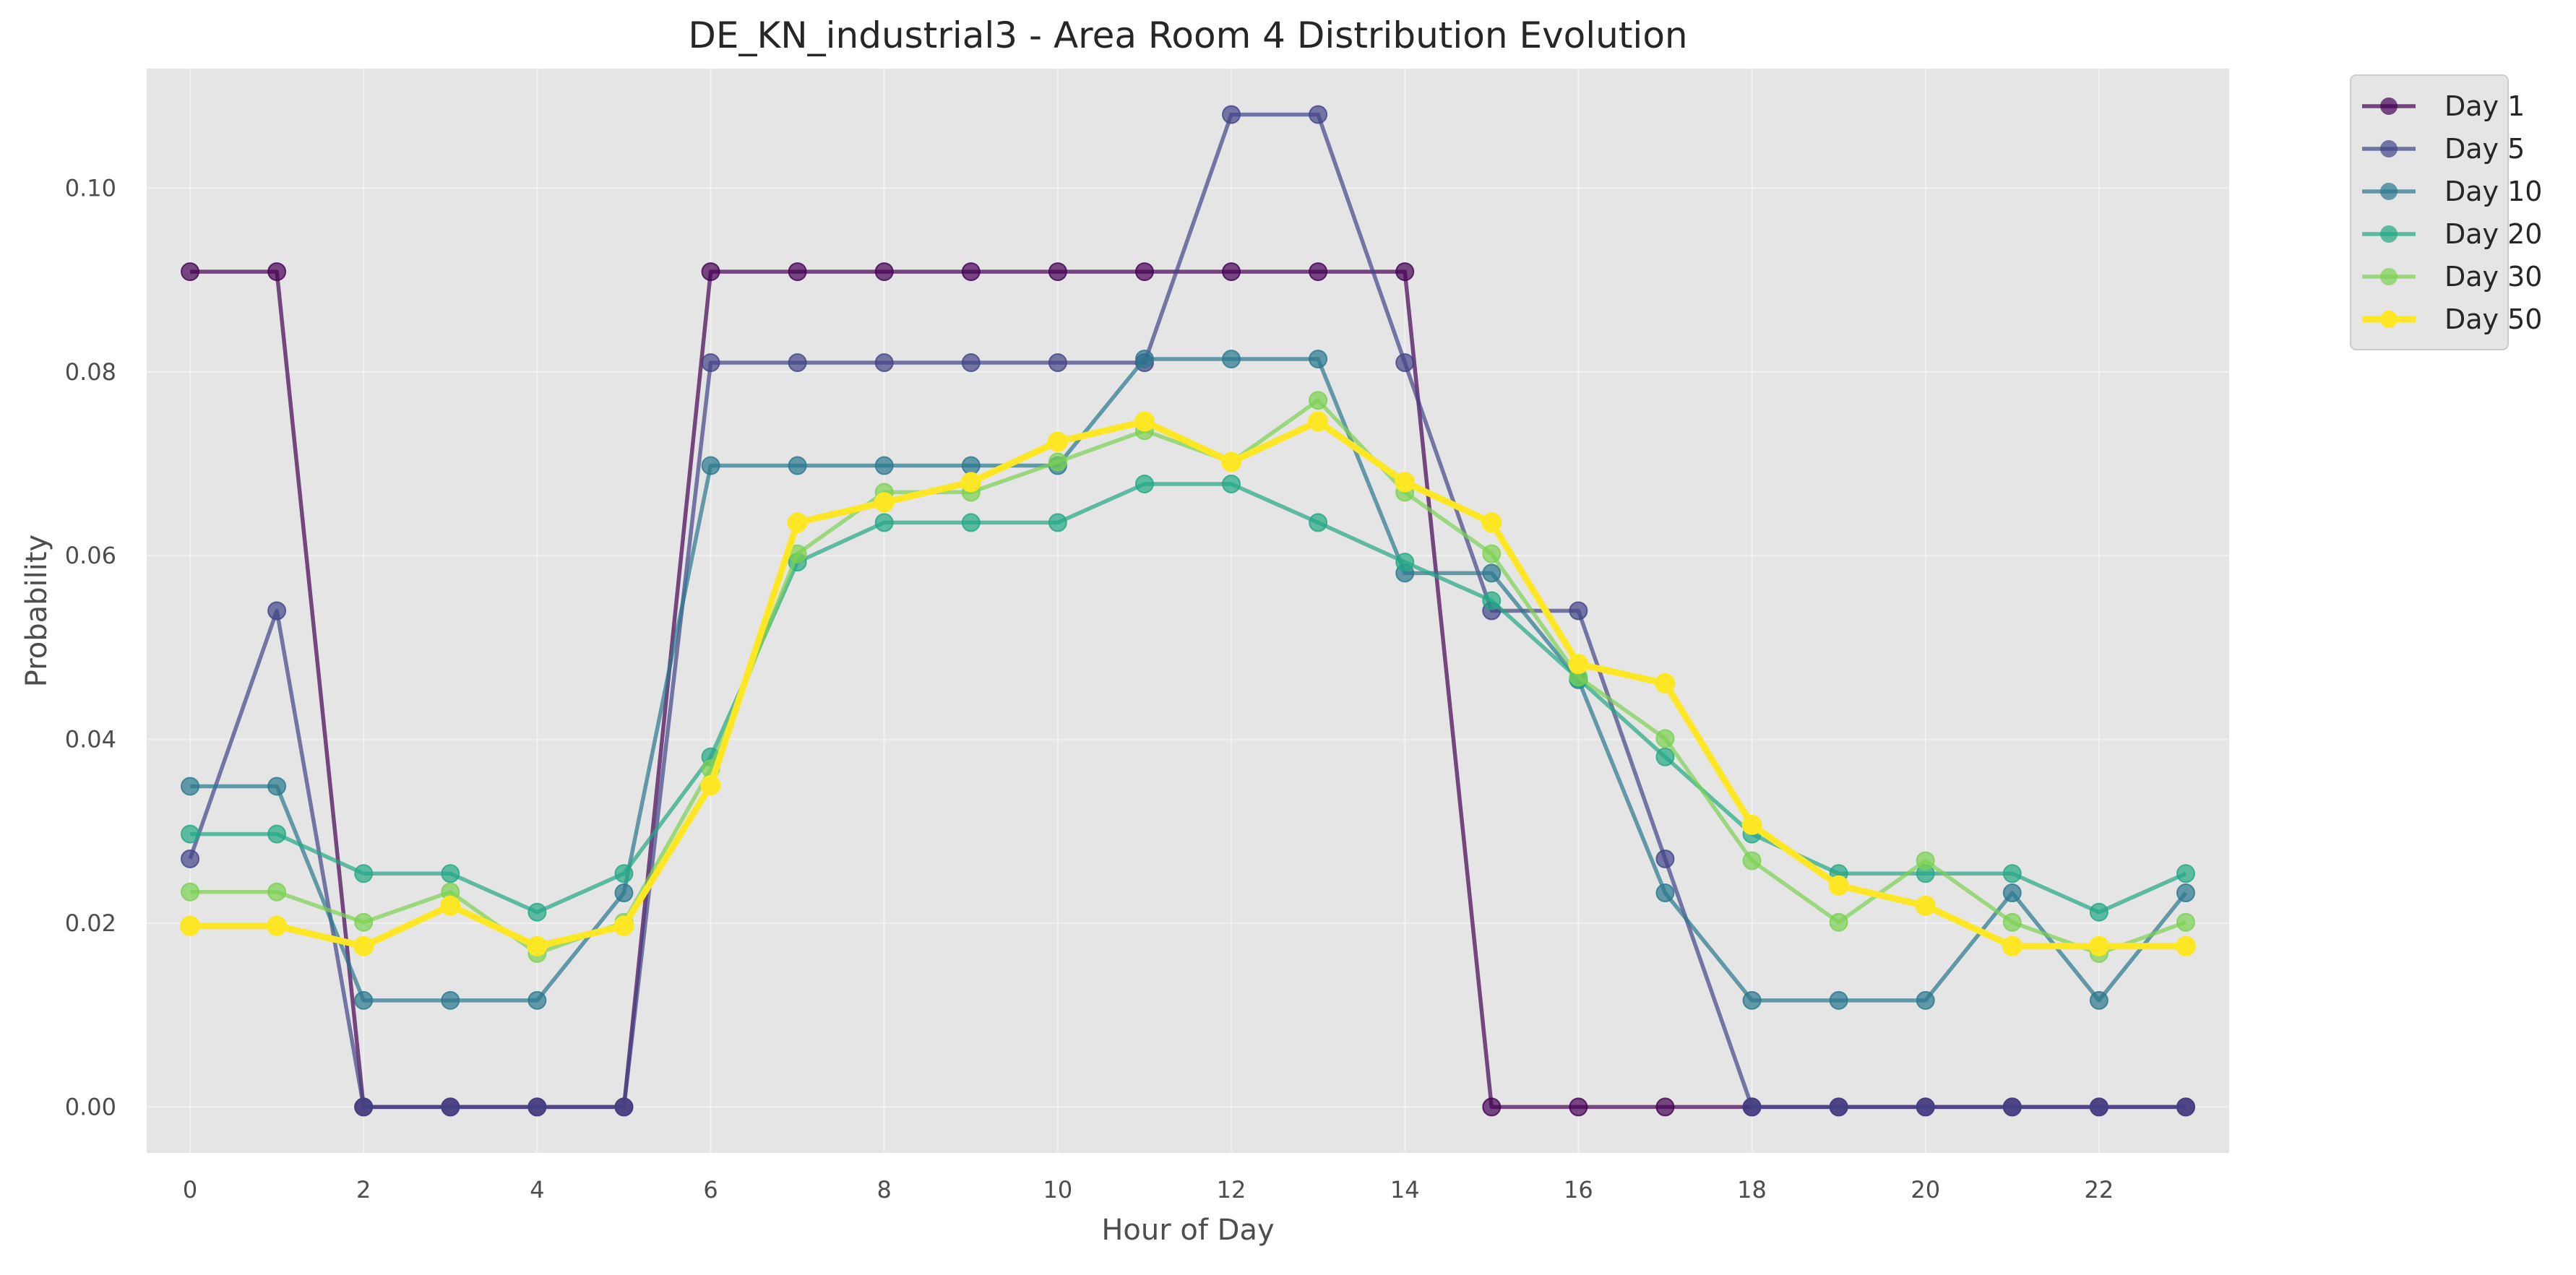 The height and width of the screenshot is (1275, 2576). I want to click on x-tick-label: 8, so click(884, 1189).